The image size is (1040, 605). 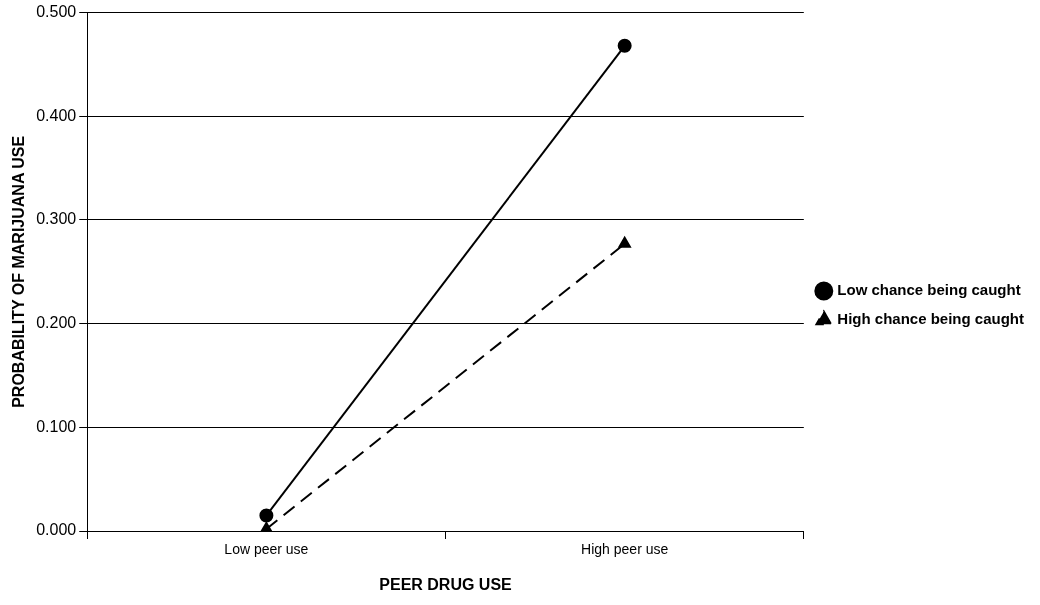 What do you see at coordinates (56, 530) in the screenshot?
I see `y-tick-label: 0.000` at bounding box center [56, 530].